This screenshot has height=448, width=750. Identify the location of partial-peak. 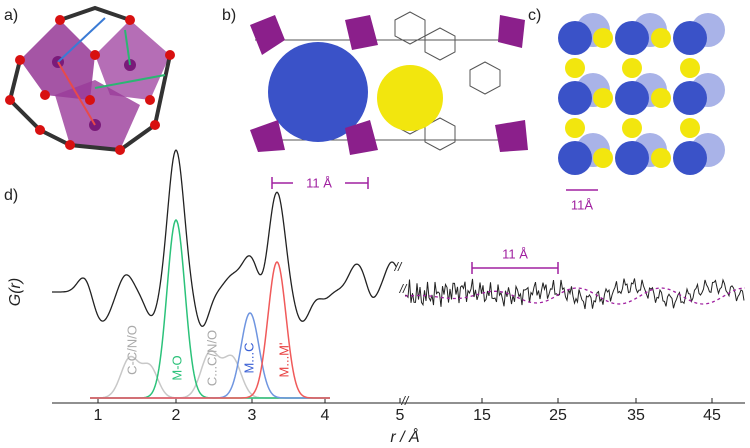
(210, 330).